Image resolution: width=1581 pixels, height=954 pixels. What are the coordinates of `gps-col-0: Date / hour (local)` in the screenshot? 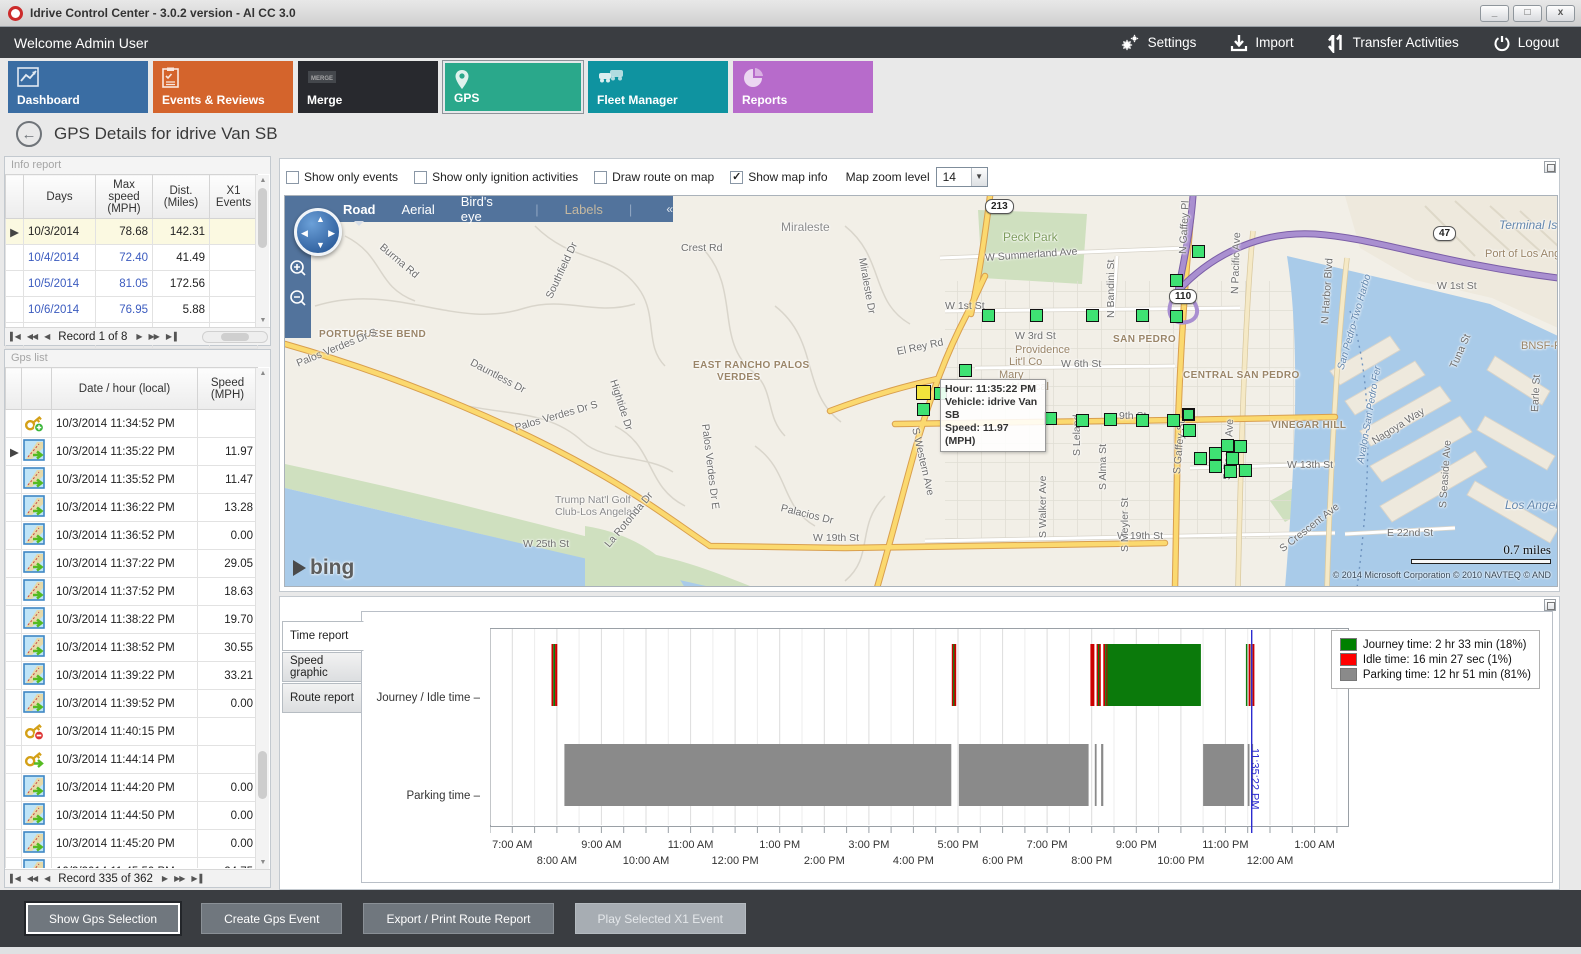 It's located at (124, 388).